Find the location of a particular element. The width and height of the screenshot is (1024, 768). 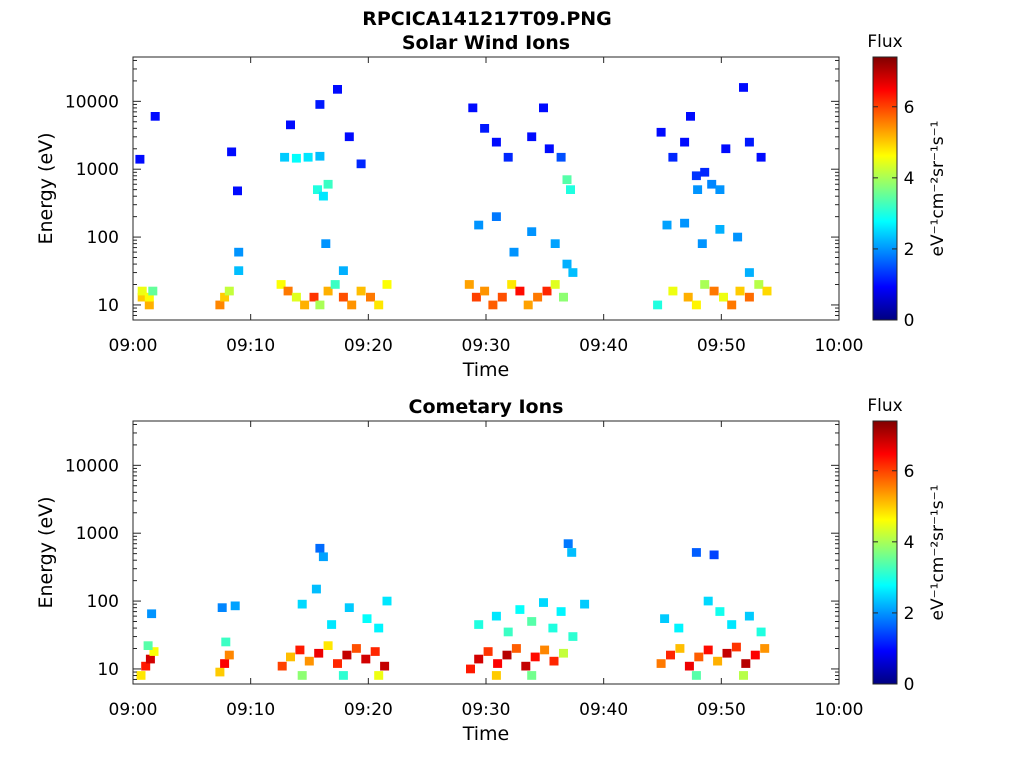

cometary-x-tick-label-1: 09:10 is located at coordinates (250, 710).